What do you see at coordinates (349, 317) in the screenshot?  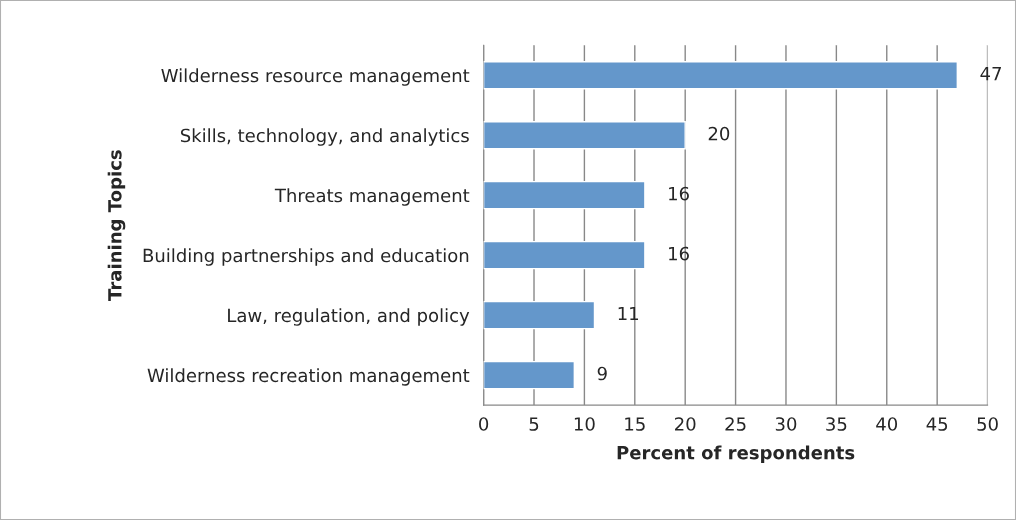 I see `y-tick-label: Law, regulation, and policy` at bounding box center [349, 317].